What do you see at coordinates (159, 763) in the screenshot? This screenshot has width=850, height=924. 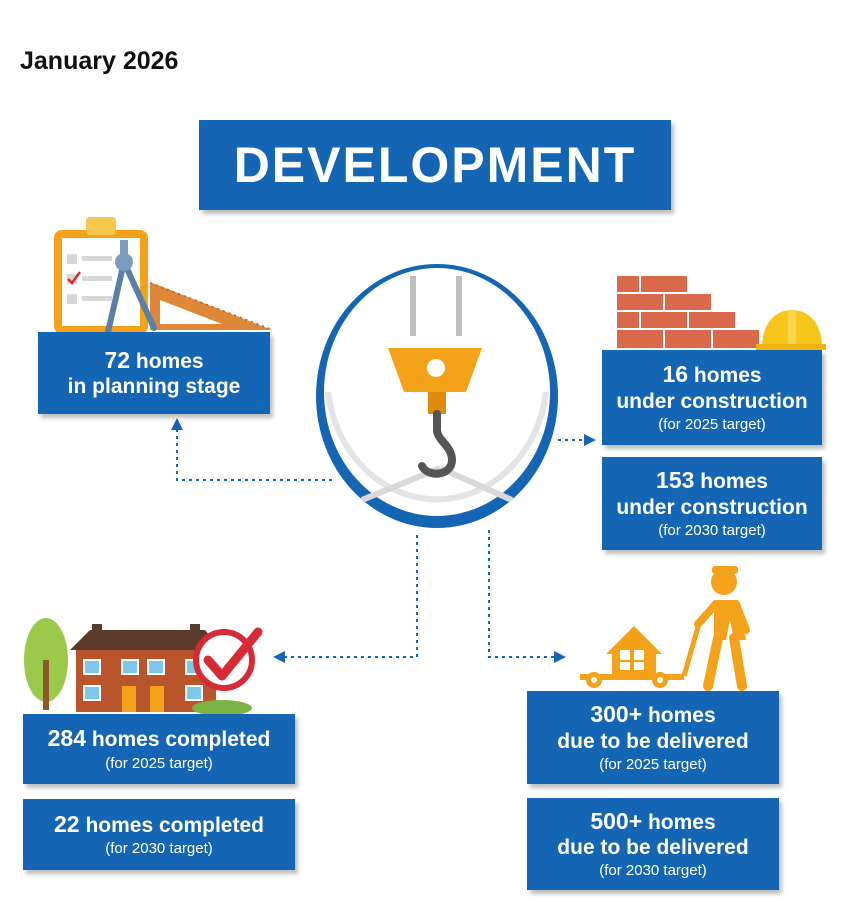 I see `completed-2025-note: (for 2025 target)` at bounding box center [159, 763].